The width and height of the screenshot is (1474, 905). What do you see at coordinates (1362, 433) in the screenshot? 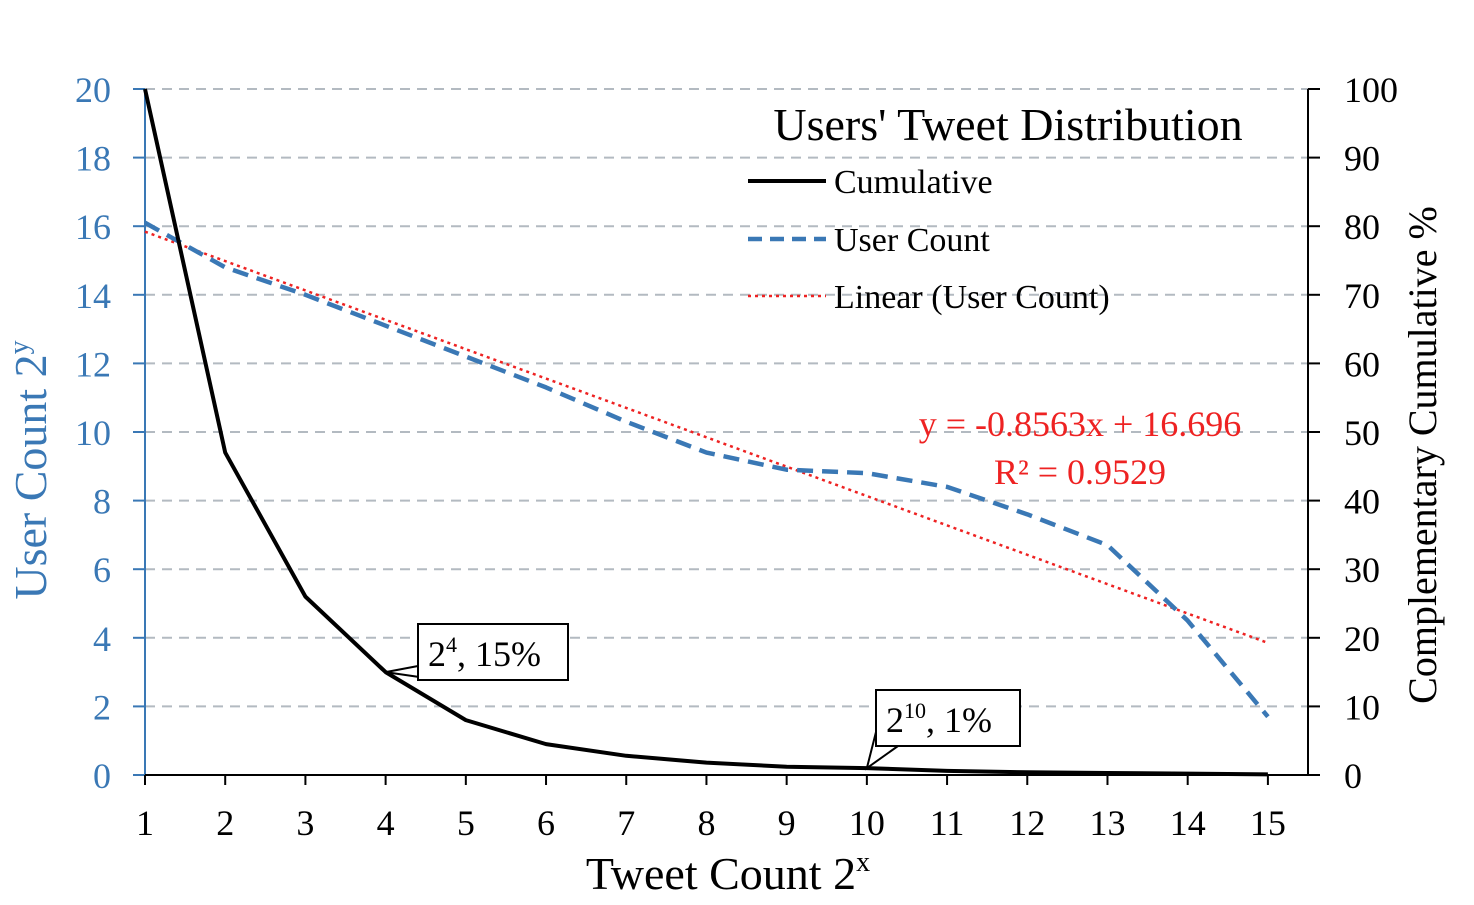
I see `y-right-tick-label: 50` at bounding box center [1362, 433].